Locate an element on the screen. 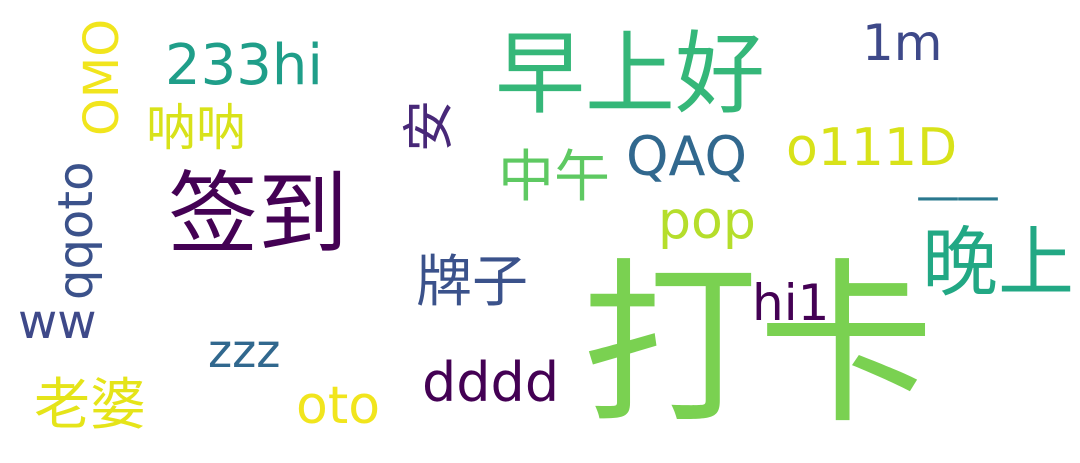 The width and height of the screenshot is (1080, 463). word-oto: oto is located at coordinates (338, 406).